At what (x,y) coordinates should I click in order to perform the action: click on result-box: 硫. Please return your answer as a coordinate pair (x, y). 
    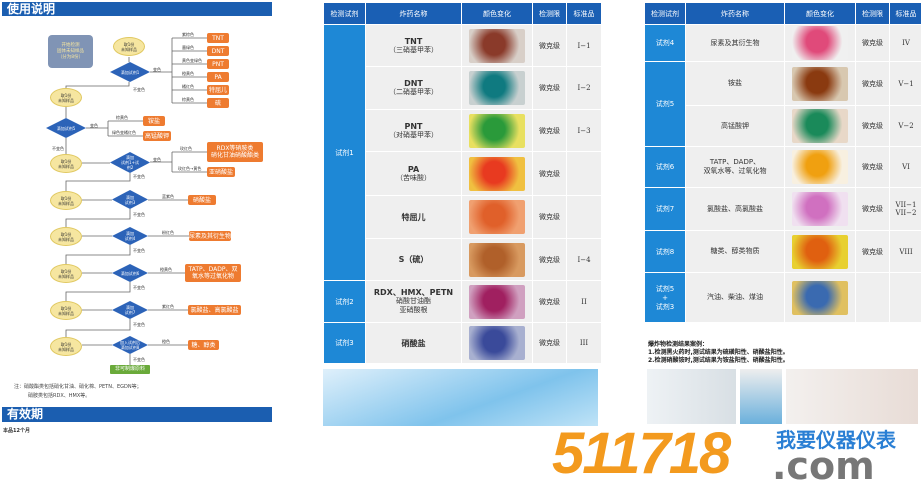
    Looking at the image, I should click on (218, 103).